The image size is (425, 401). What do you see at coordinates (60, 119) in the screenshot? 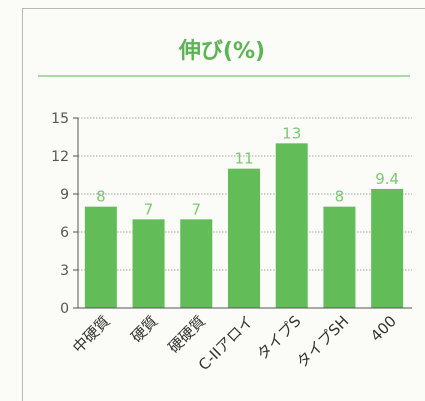
I see `y-tick-label: 15` at bounding box center [60, 119].